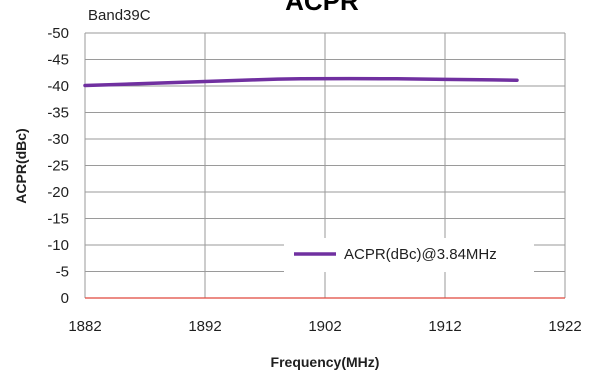 The image size is (598, 376). Describe the element at coordinates (58, 245) in the screenshot. I see `y-tick-label: -10` at that location.